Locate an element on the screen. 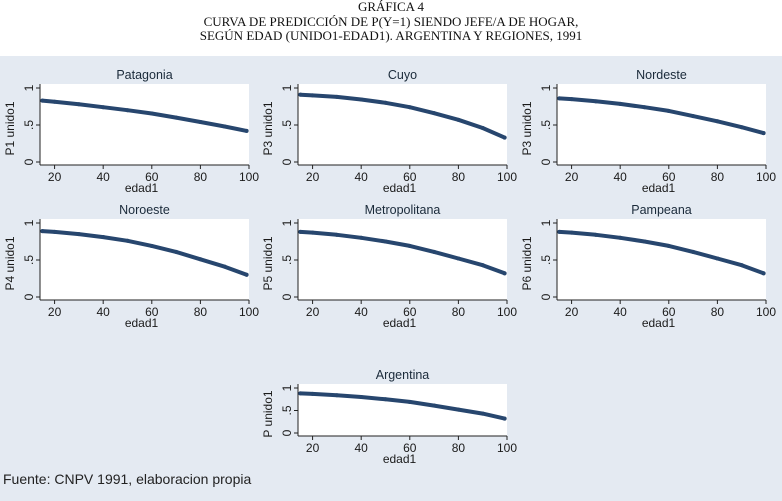 The image size is (782, 501). y-axis-label: P4 unido1 is located at coordinates (10, 263).